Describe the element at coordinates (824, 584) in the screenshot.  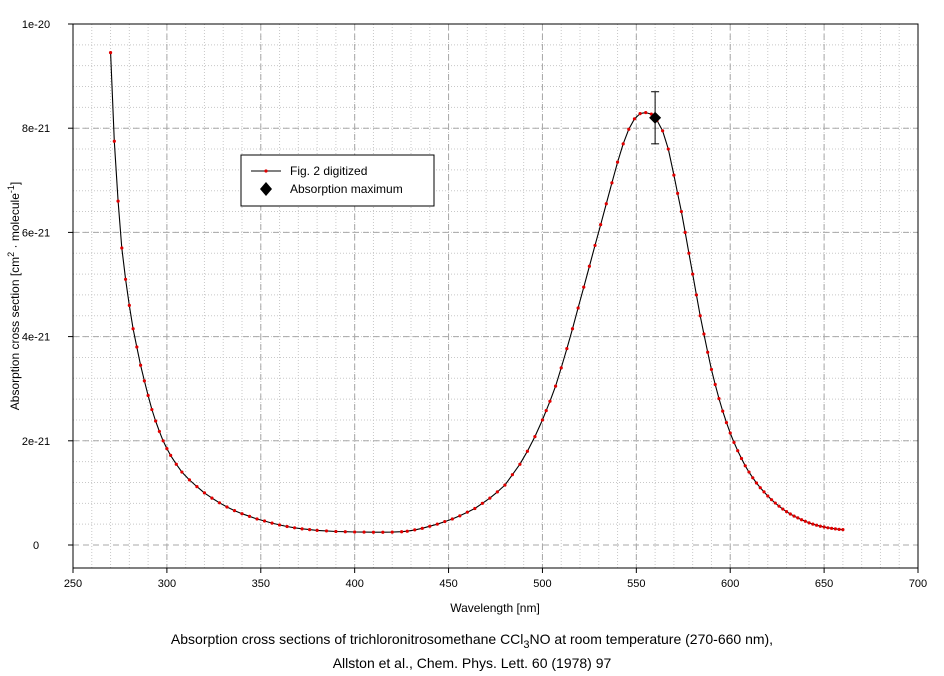
I see `x-tick-label: 650` at that location.